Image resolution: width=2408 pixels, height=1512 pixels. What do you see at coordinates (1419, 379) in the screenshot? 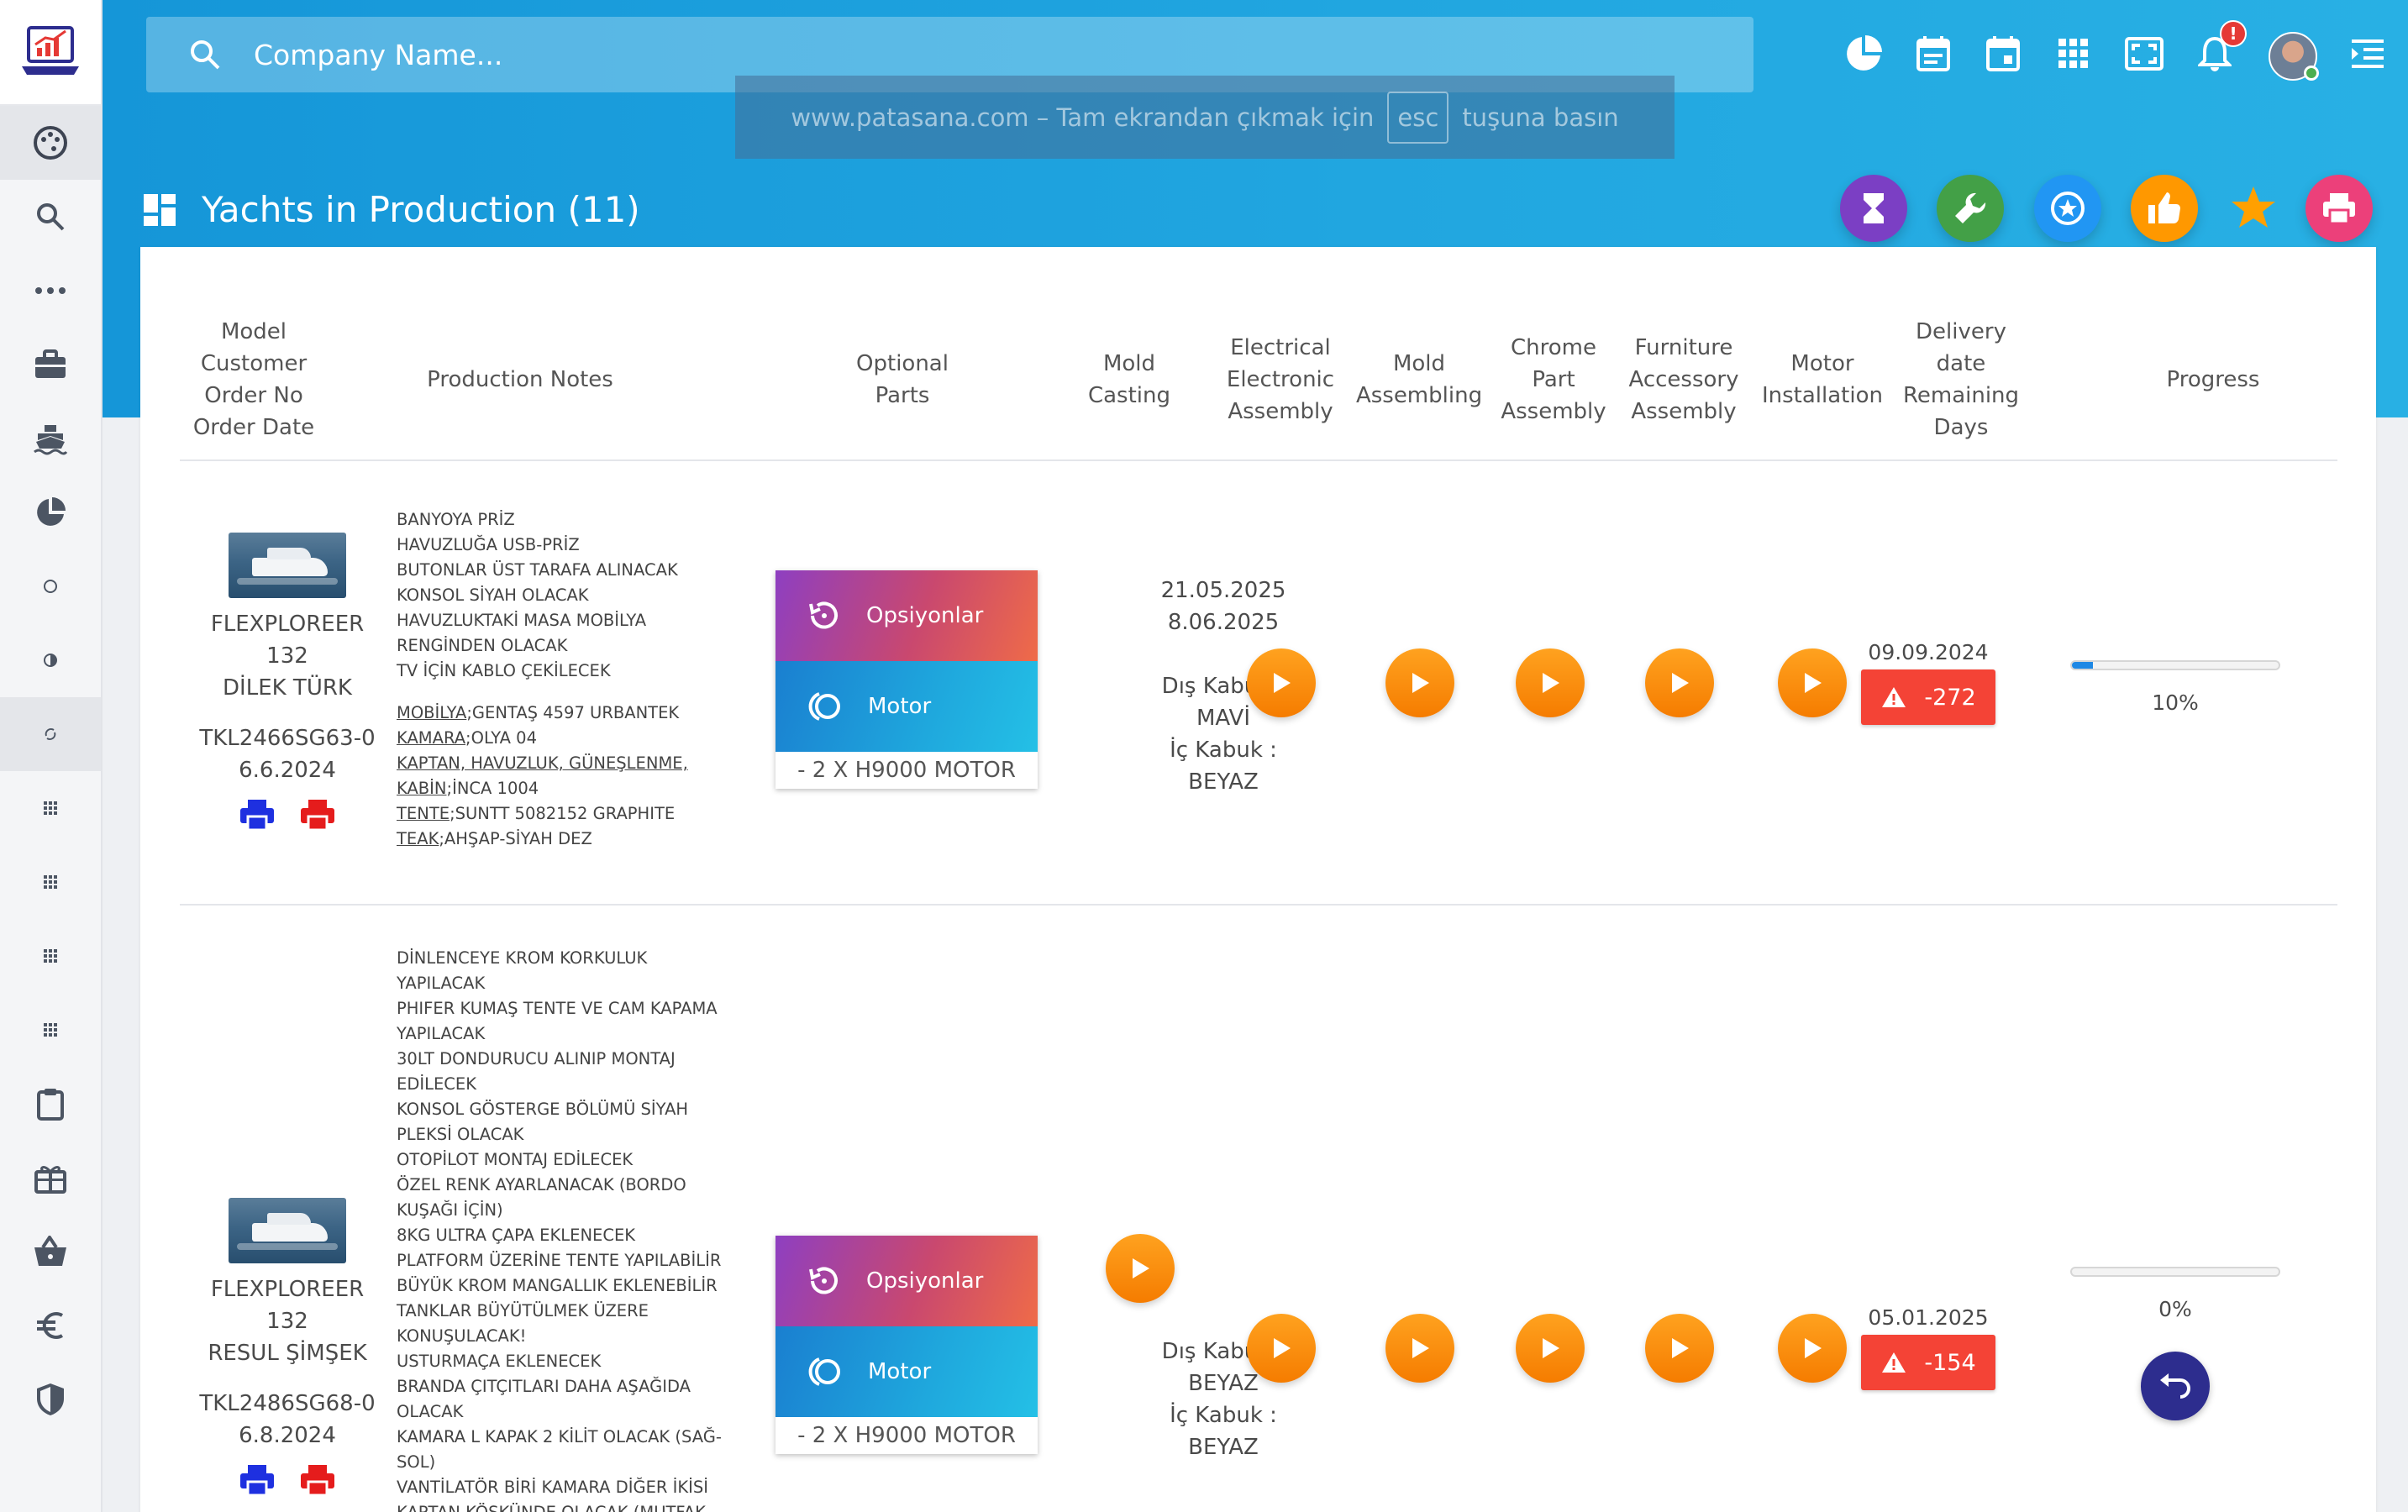
I see `col-mold-assembling: Mold Assembling` at bounding box center [1419, 379].